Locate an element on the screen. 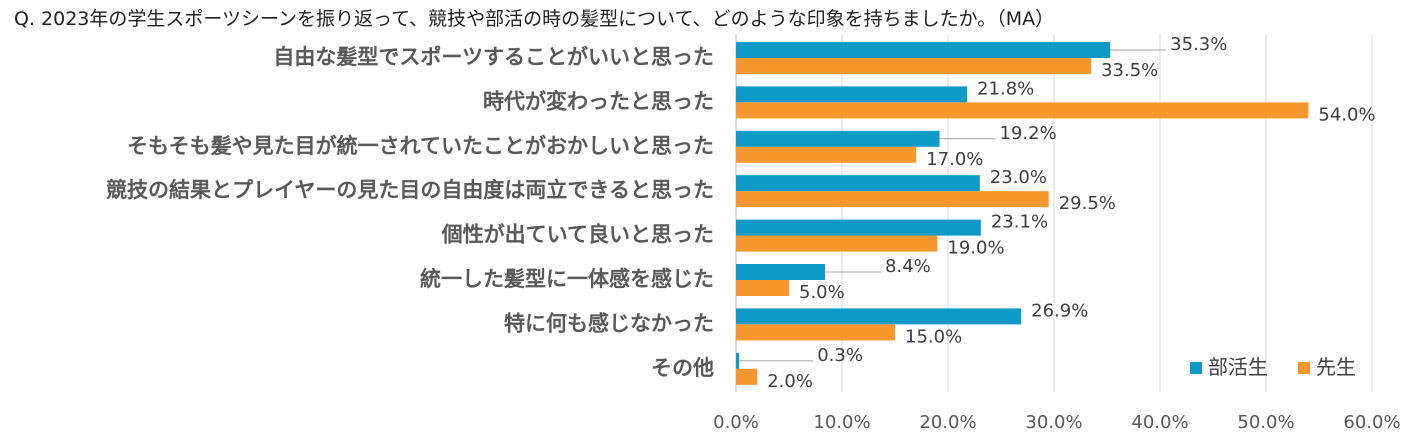 This screenshot has width=1419, height=443. data-label: 17.0% is located at coordinates (954, 159).